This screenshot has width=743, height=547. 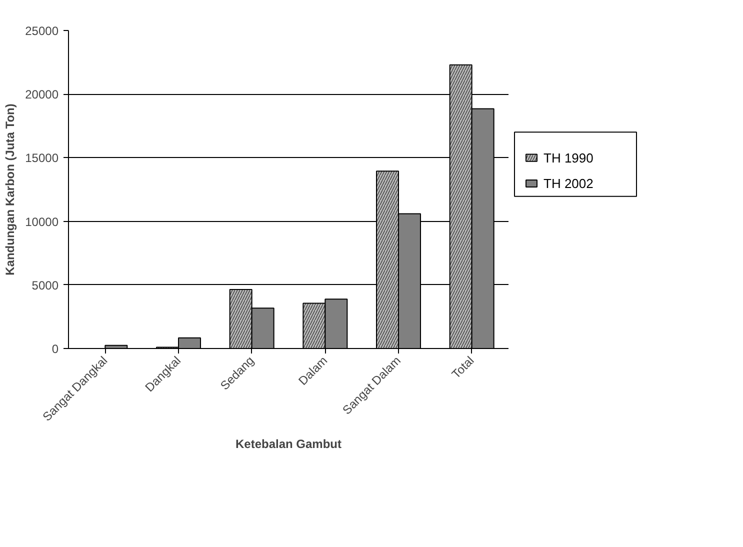 I want to click on legend-label: TH 1990, so click(x=569, y=158).